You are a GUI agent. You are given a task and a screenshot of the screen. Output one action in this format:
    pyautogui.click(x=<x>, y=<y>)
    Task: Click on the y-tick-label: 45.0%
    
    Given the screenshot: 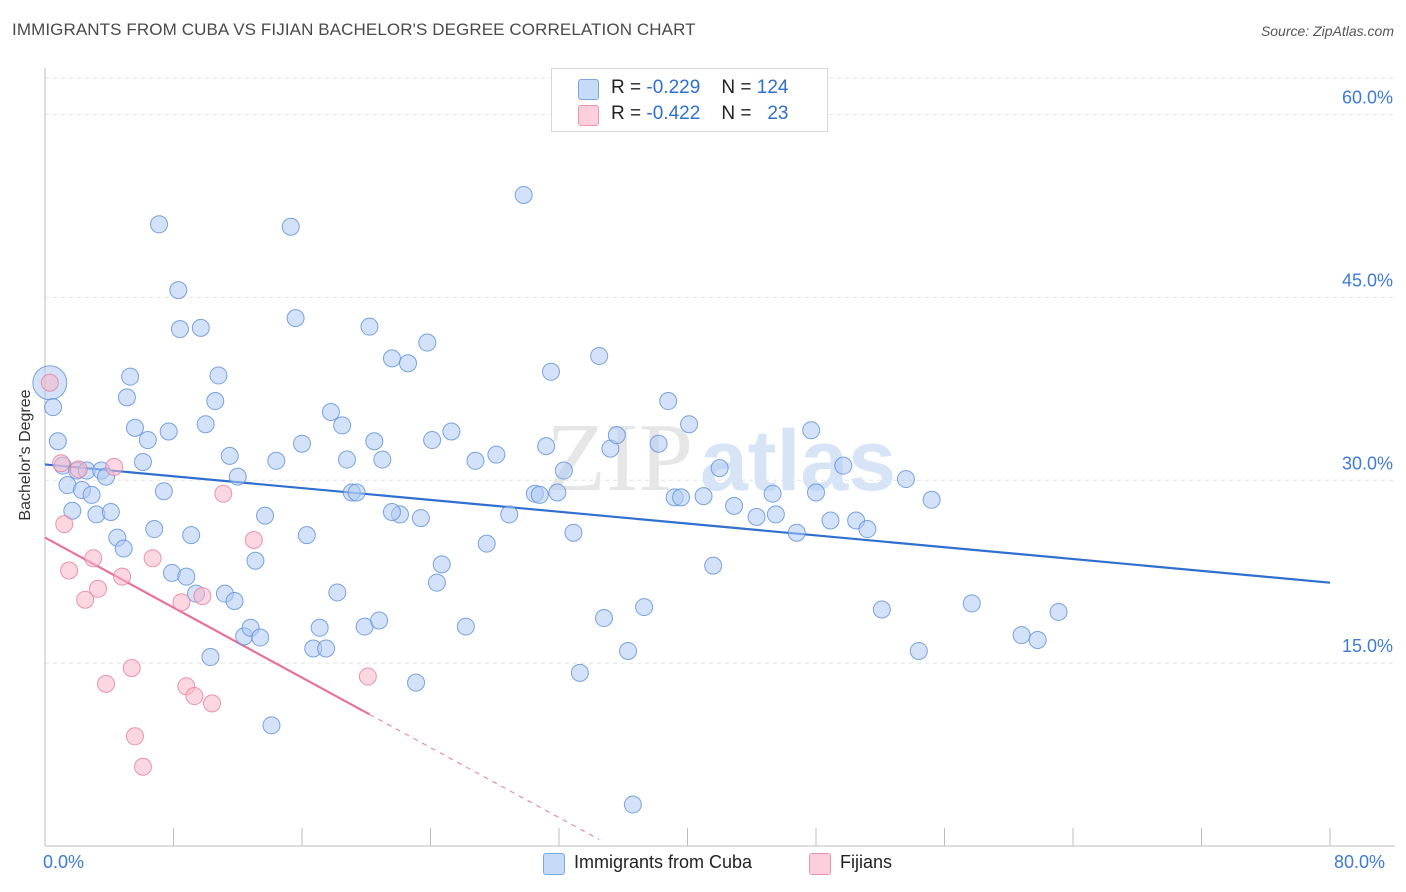 What is the action you would take?
    pyautogui.click(x=1367, y=280)
    